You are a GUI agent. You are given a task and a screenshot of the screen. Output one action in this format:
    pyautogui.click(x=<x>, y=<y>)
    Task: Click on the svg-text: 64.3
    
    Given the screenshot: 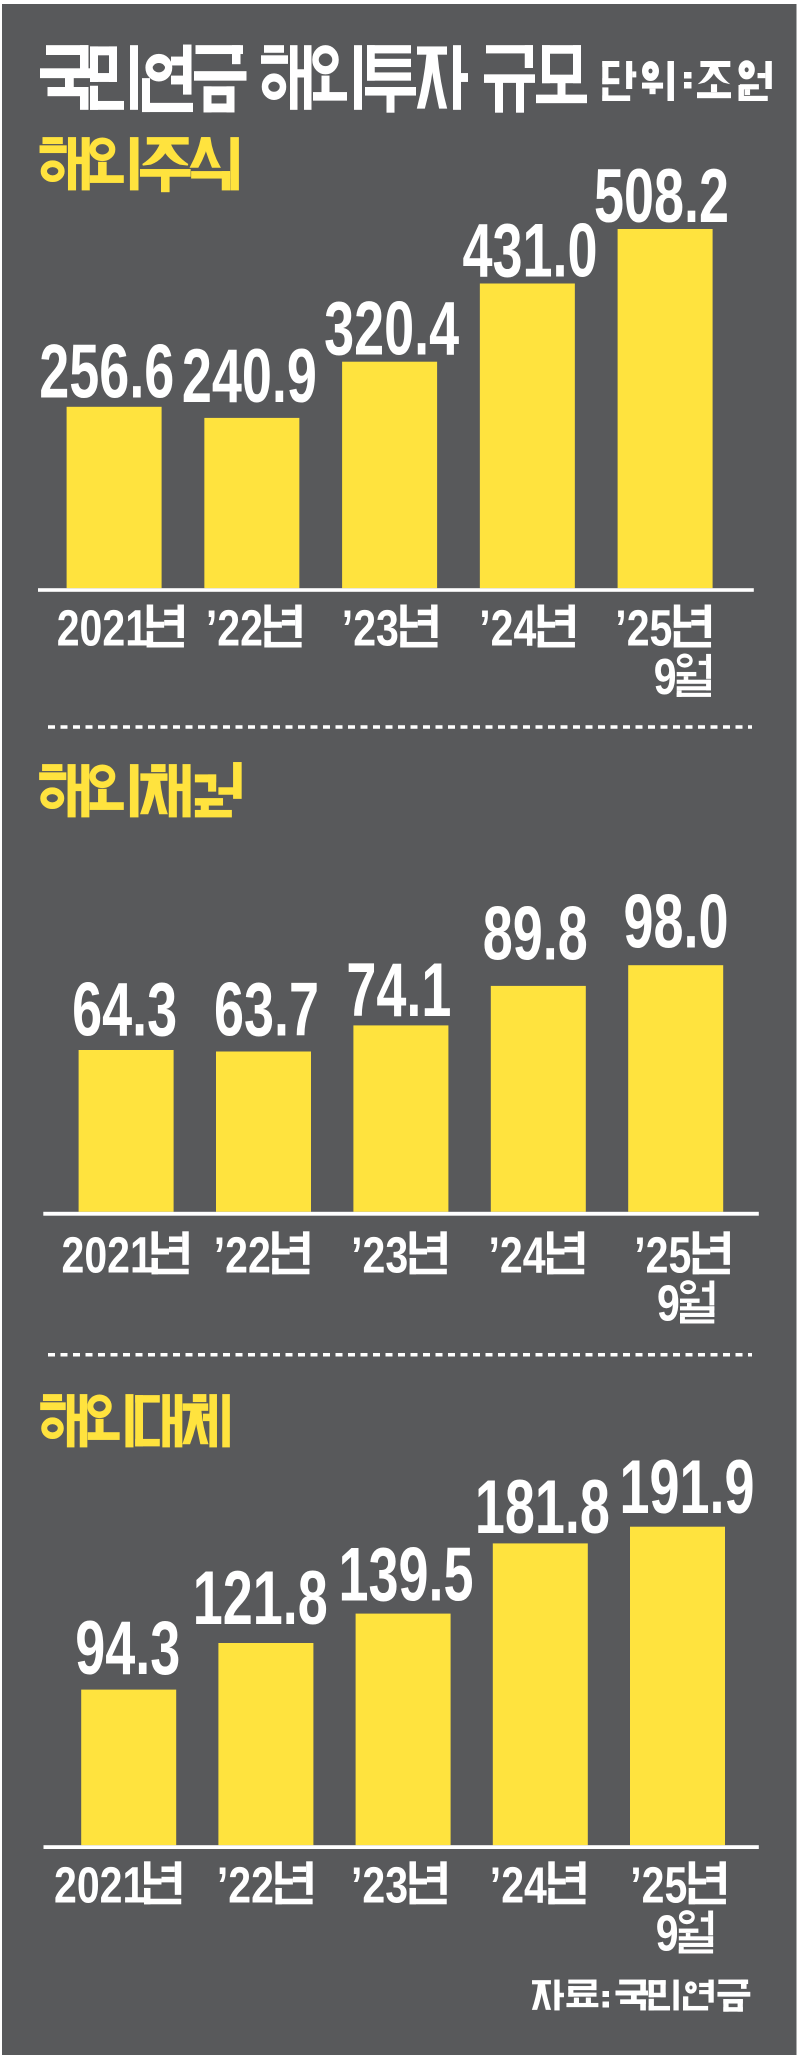 What is the action you would take?
    pyautogui.click(x=124, y=1009)
    